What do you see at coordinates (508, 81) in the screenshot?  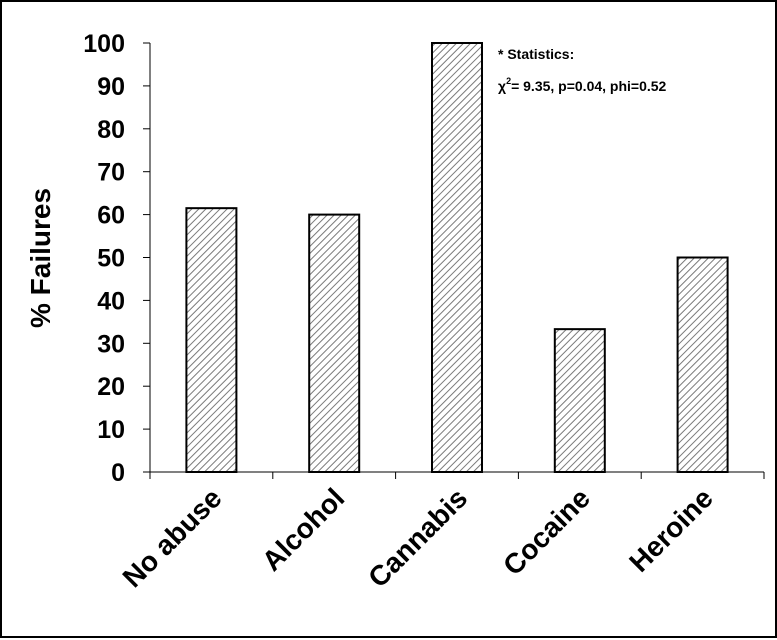 I see `chi-exponent: 2` at bounding box center [508, 81].